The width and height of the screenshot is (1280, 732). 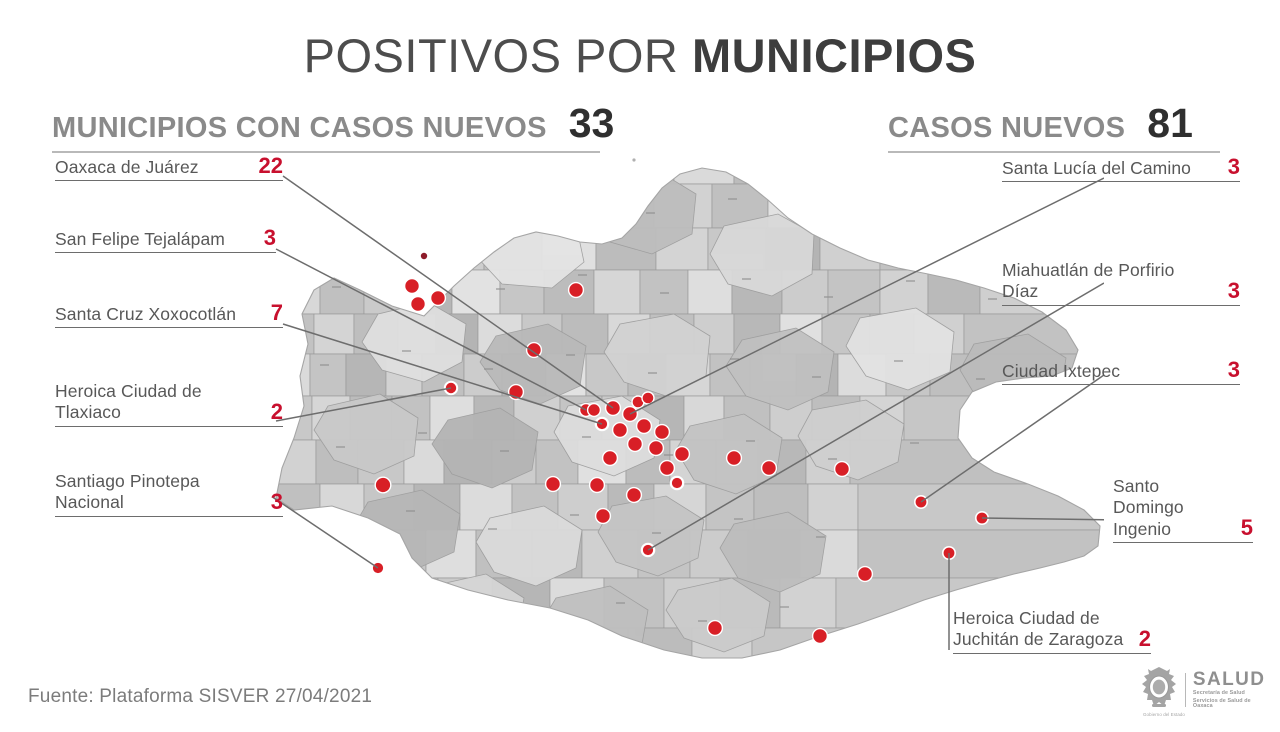 I want to click on callout-miahuatlan-de-porfirio-diaz: Miahuatlán de Porfirio Díaz 3, so click(x=1121, y=283).